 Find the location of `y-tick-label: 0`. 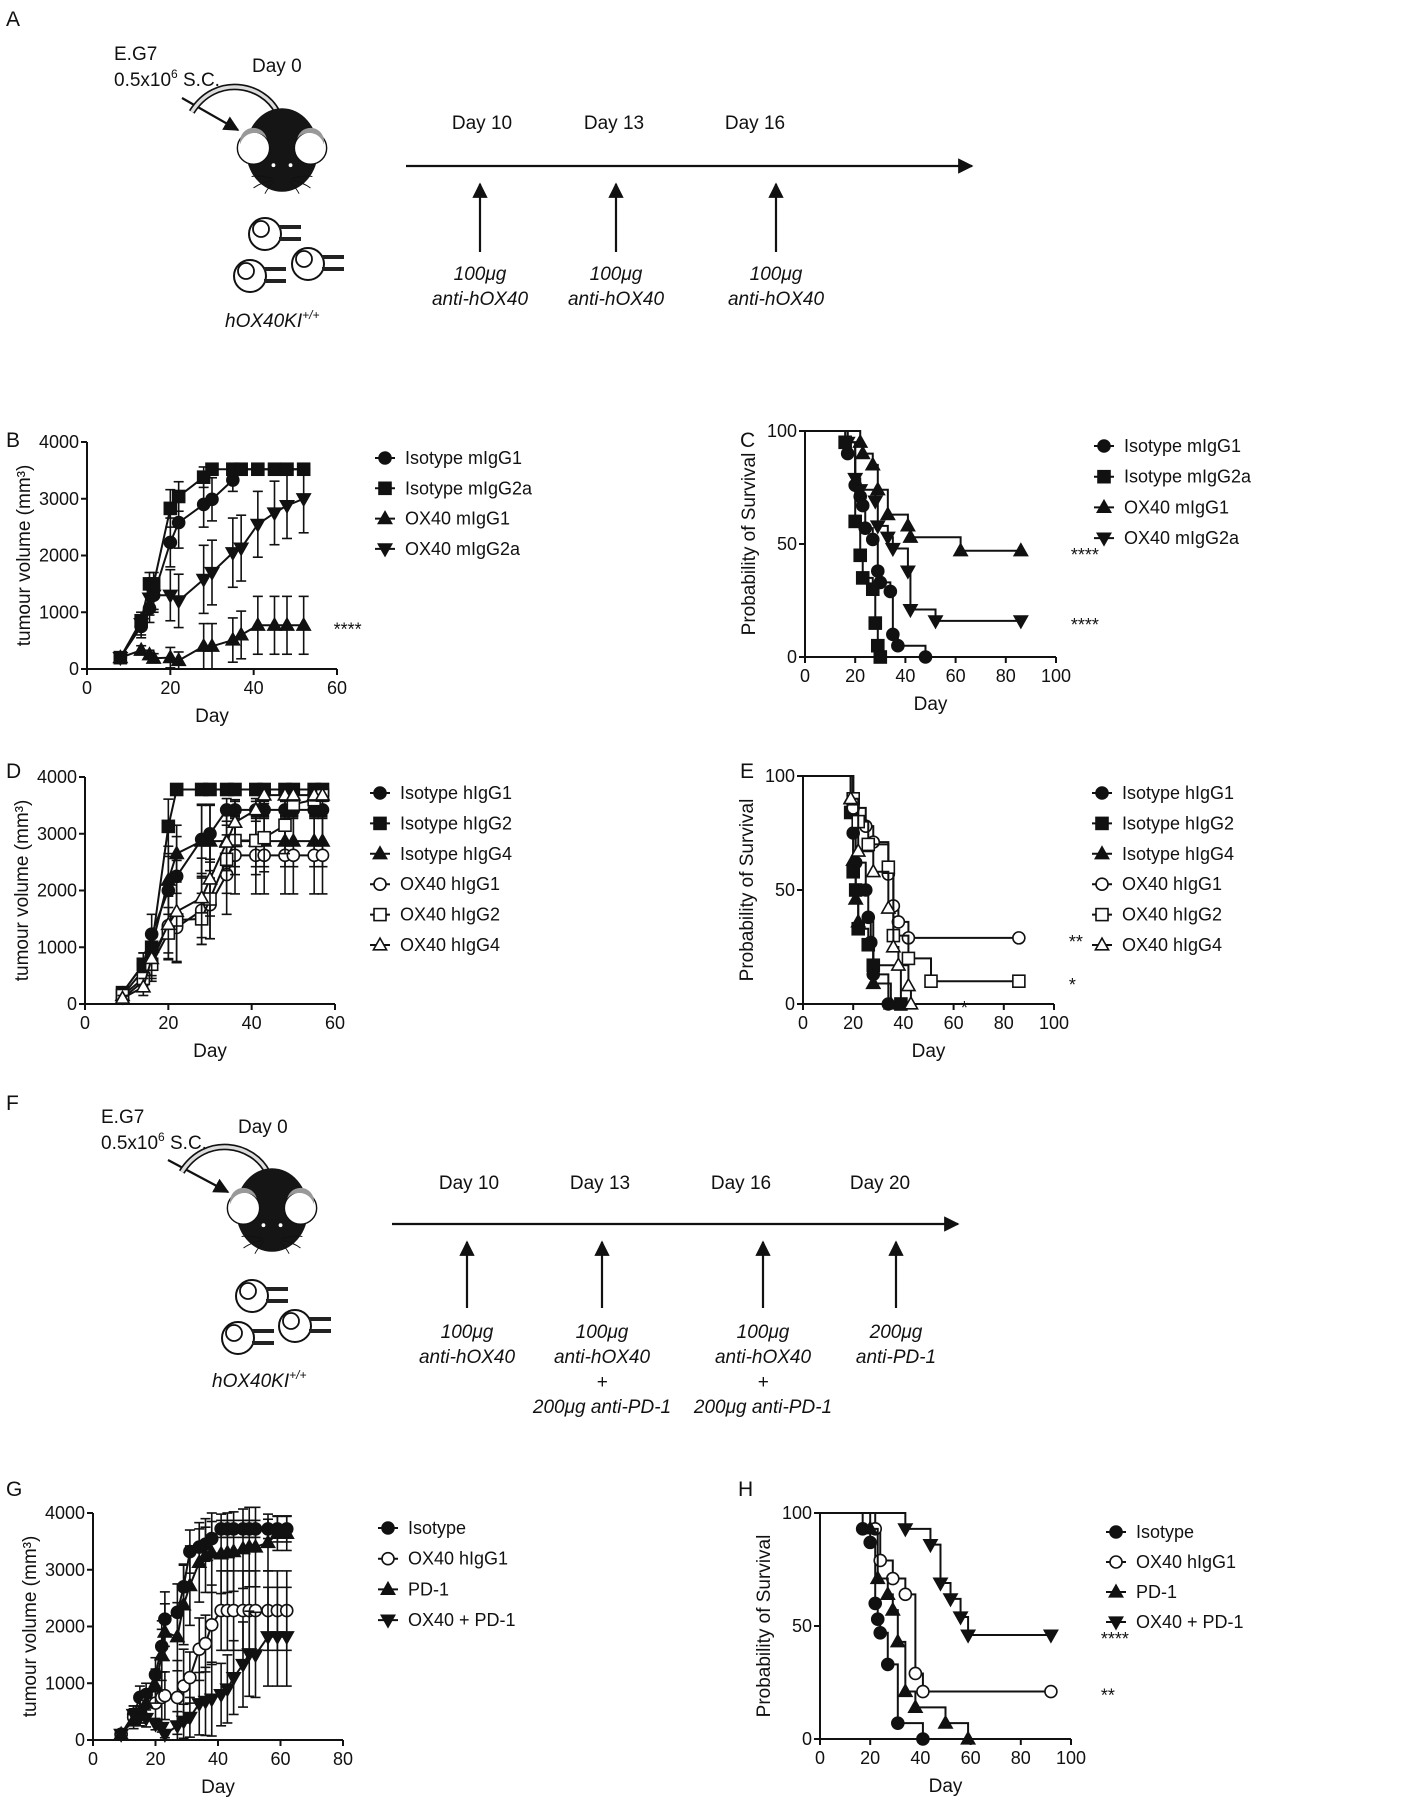

y-tick-label: 0 is located at coordinates (790, 1004).